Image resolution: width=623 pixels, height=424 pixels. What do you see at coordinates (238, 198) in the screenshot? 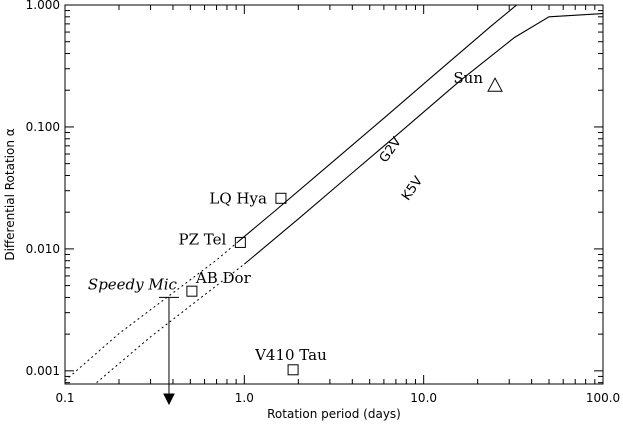
I see `label-lq-hya: LQ Hya` at bounding box center [238, 198].